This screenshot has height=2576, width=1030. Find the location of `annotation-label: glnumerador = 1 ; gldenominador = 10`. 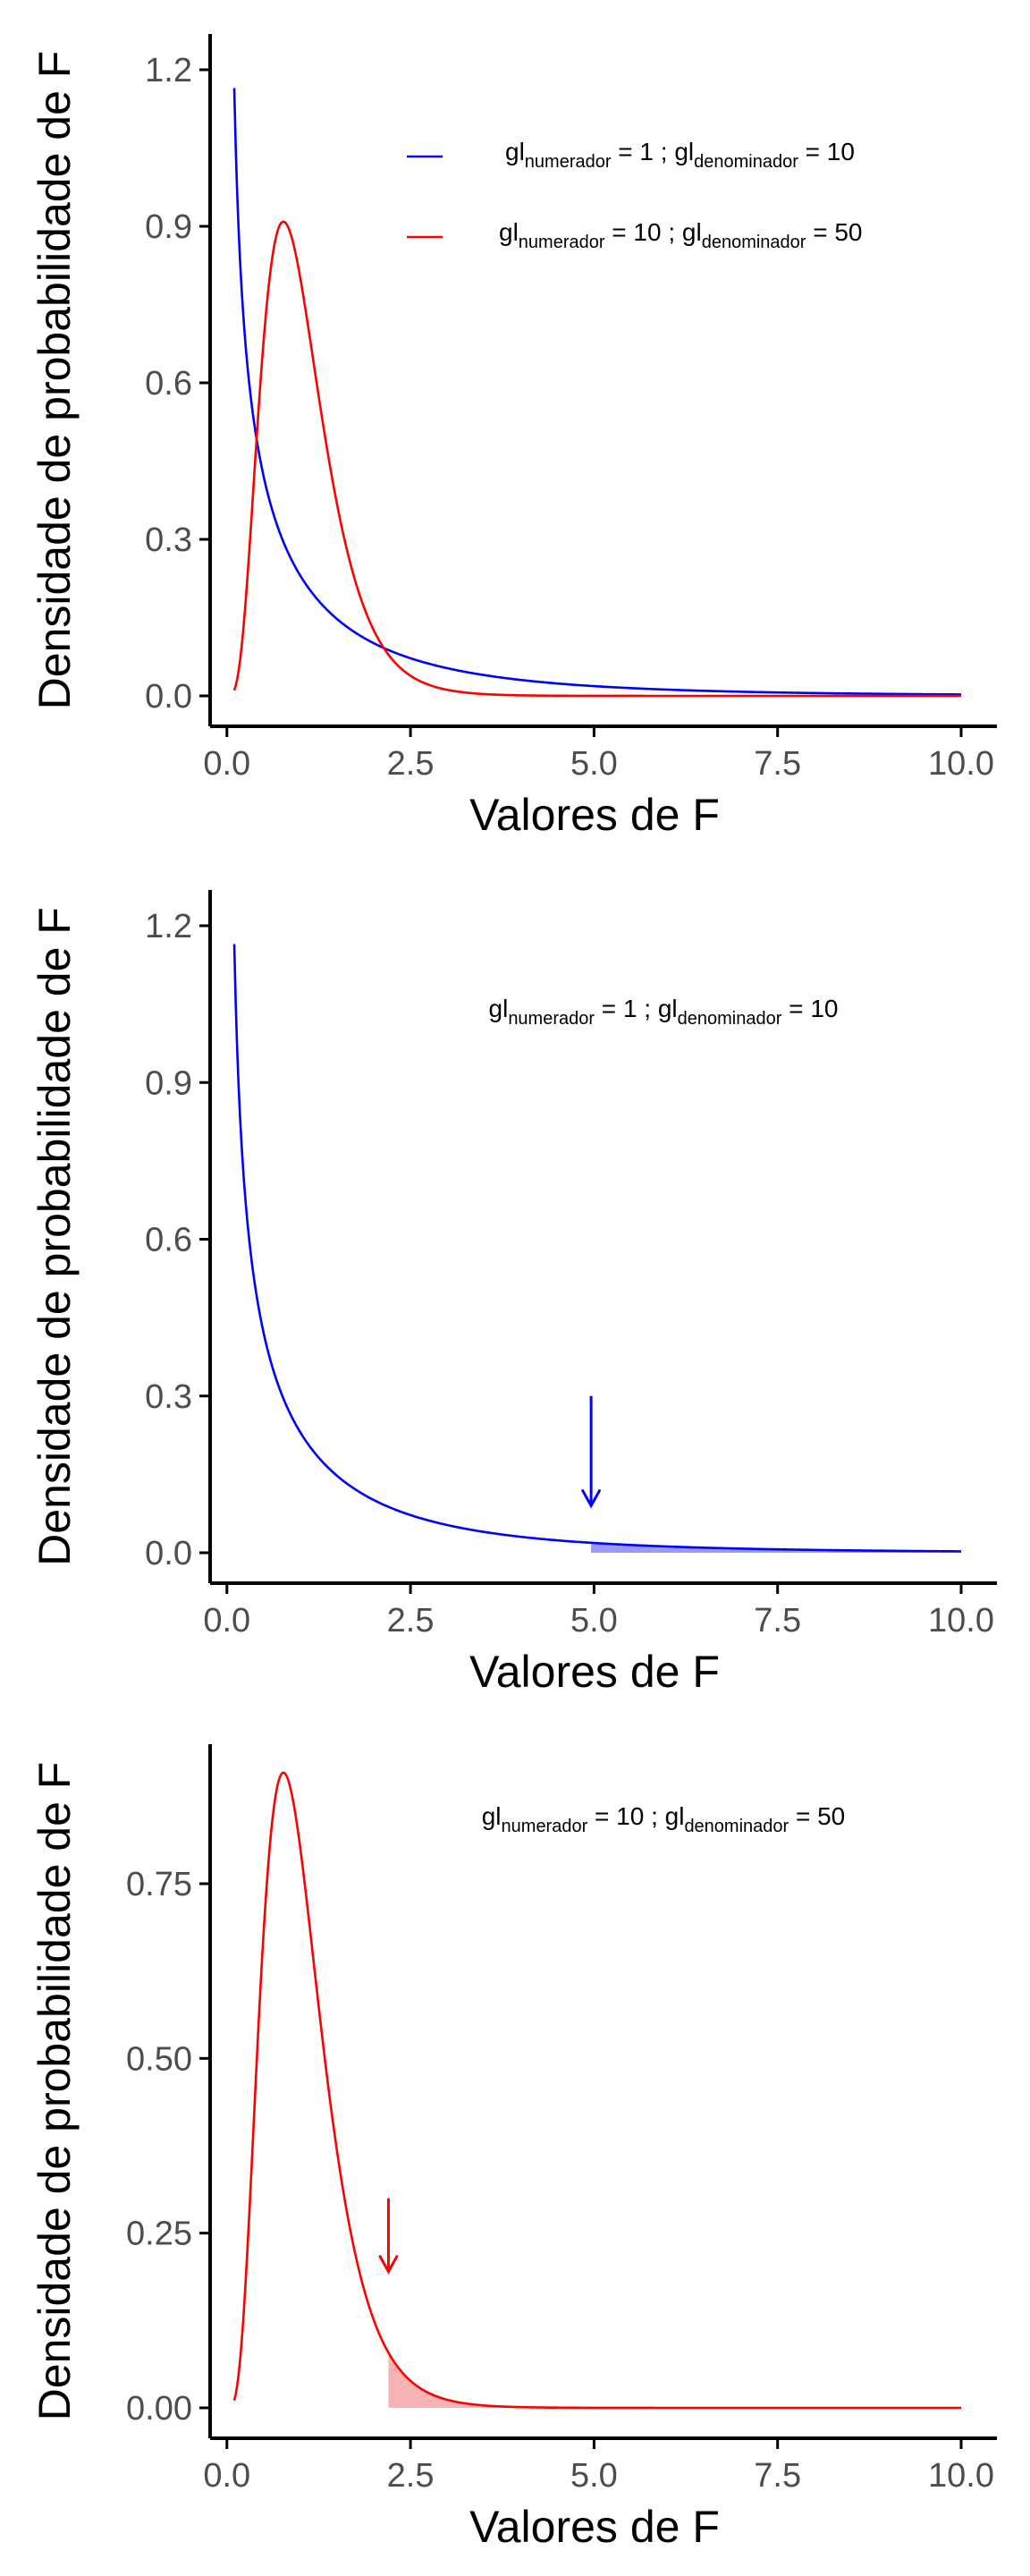

annotation-label: glnumerador = 1 ; gldenominador = 10 is located at coordinates (664, 1012).